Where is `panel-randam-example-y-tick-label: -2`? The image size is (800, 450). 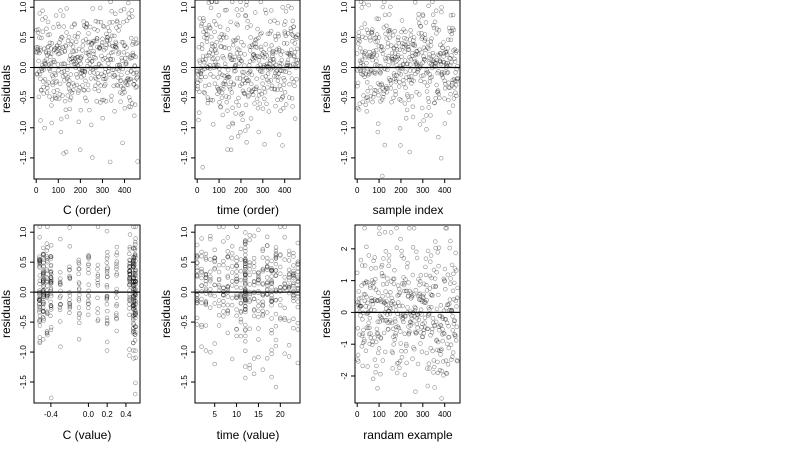 panel-randam-example-y-tick-label: -2 is located at coordinates (344, 376).